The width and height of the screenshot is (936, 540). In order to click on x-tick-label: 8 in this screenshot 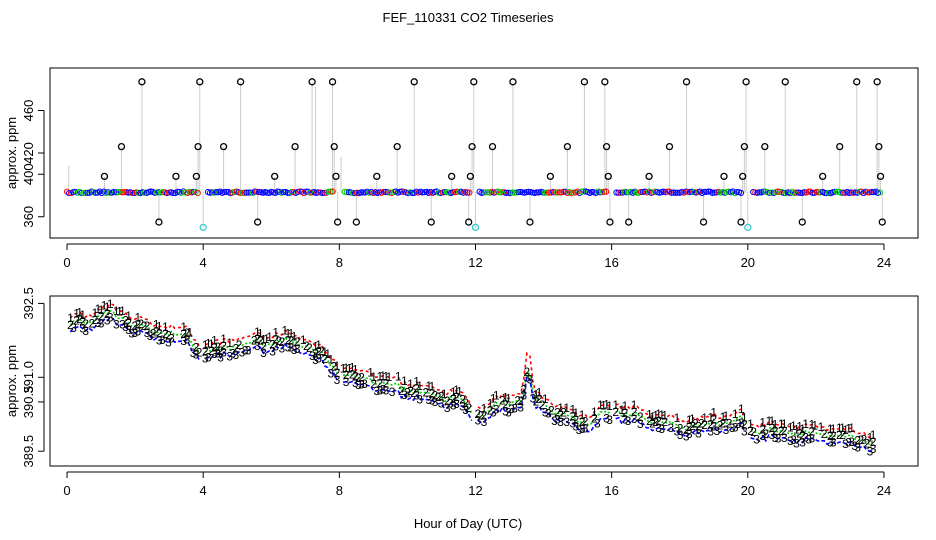, I will do `click(339, 490)`.